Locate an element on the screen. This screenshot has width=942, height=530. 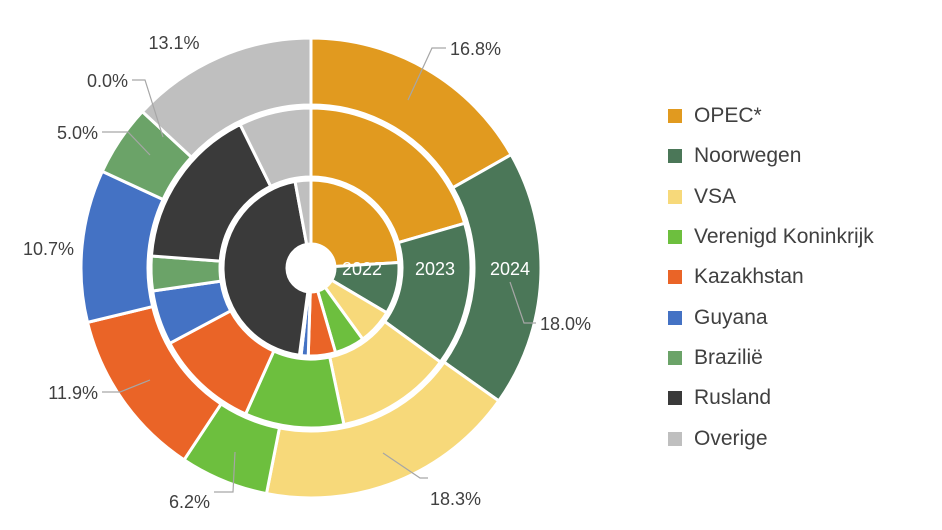
legend-item-overige: Overige is located at coordinates (771, 438).